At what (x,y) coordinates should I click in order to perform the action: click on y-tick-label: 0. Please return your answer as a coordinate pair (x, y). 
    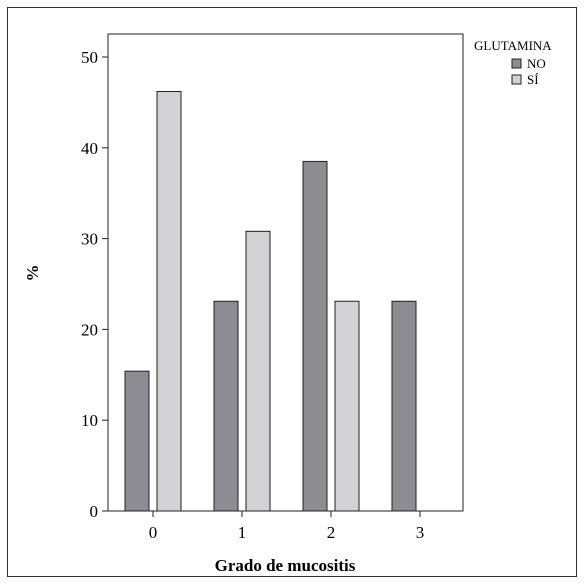
    Looking at the image, I should click on (94, 511).